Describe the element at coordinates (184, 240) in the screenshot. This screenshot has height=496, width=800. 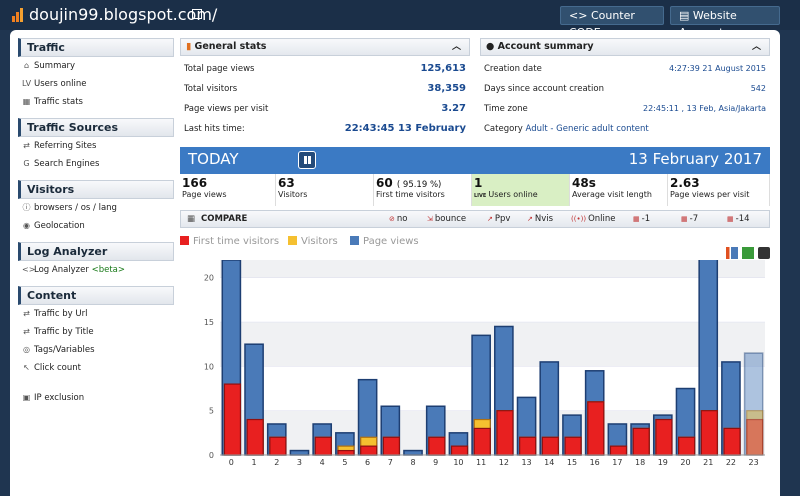
I see `legend-swatch` at that location.